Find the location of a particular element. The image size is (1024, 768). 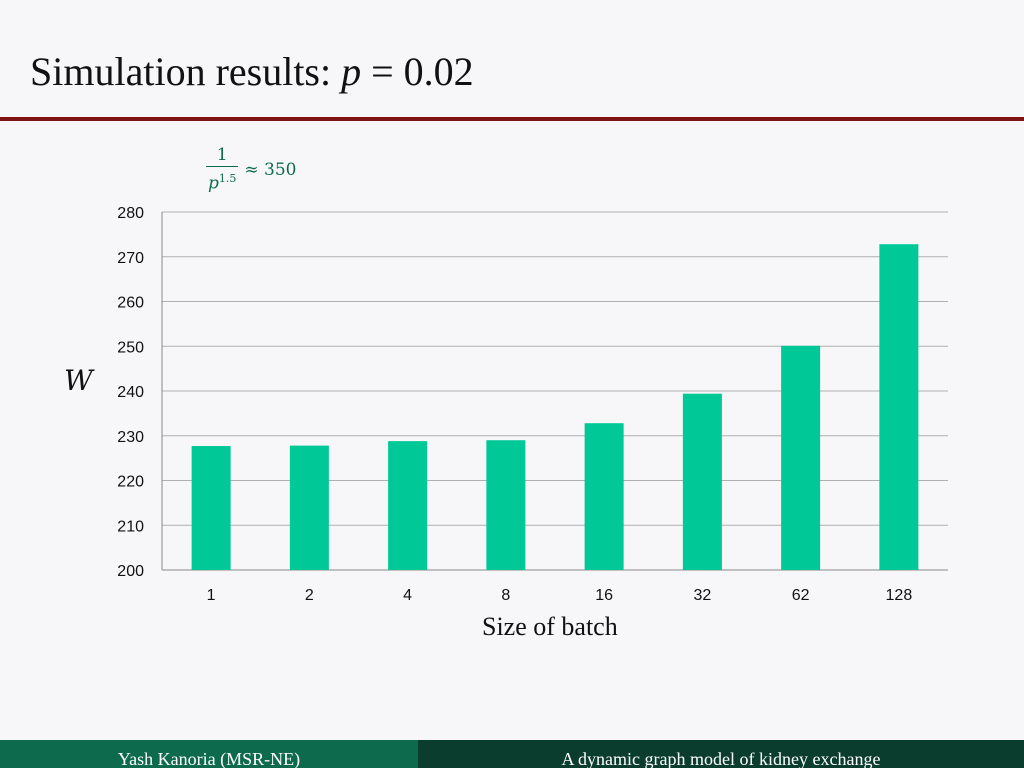

chart-annotation: 1 p1.5 ≈ 350 is located at coordinates (251, 170).